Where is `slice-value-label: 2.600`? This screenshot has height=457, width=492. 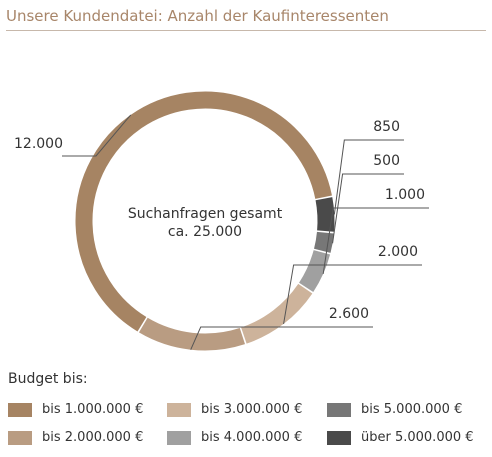
slice-value-label: 2.600 is located at coordinates (349, 314).